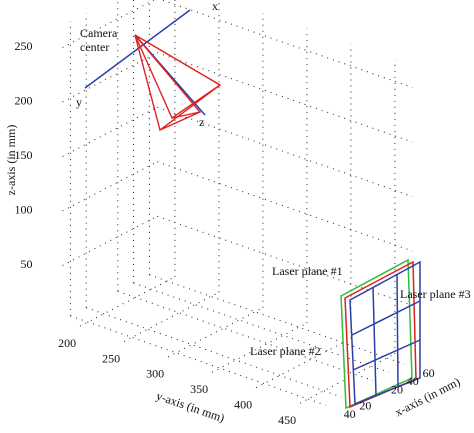  Describe the element at coordinates (155, 374) in the screenshot. I see `y-tick-label: 300` at that location.